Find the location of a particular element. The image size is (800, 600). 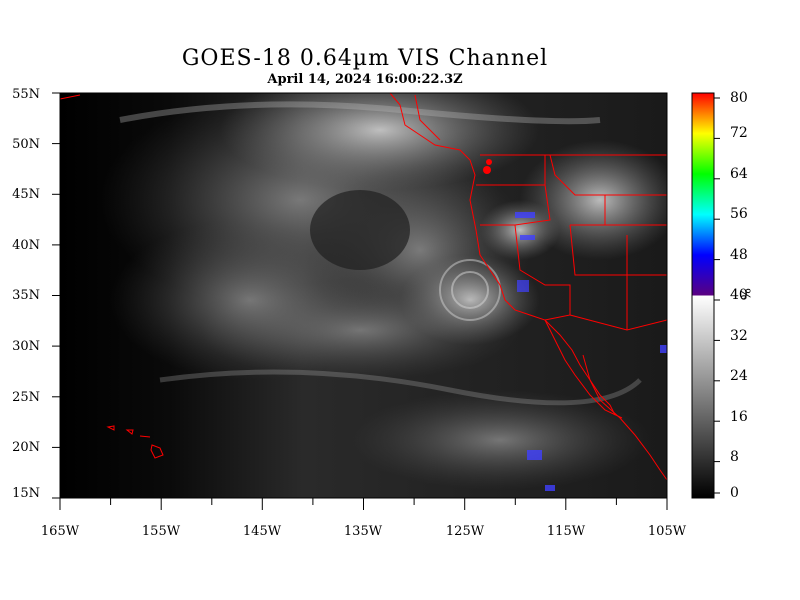

lon-label: 155W is located at coordinates (161, 531).